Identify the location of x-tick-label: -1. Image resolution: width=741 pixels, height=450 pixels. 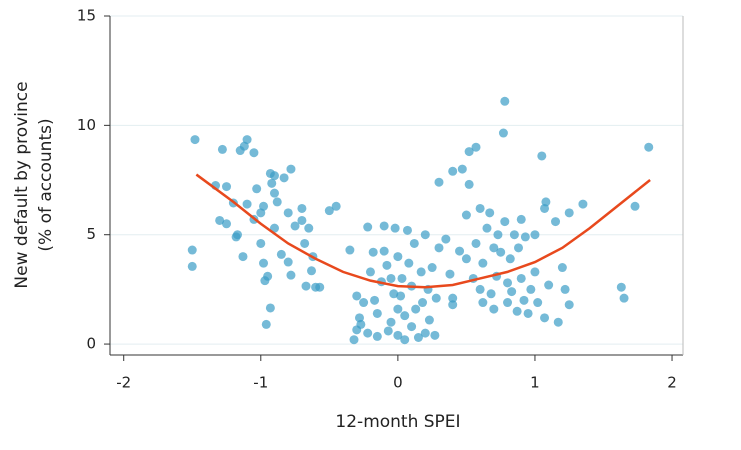
(260, 383).